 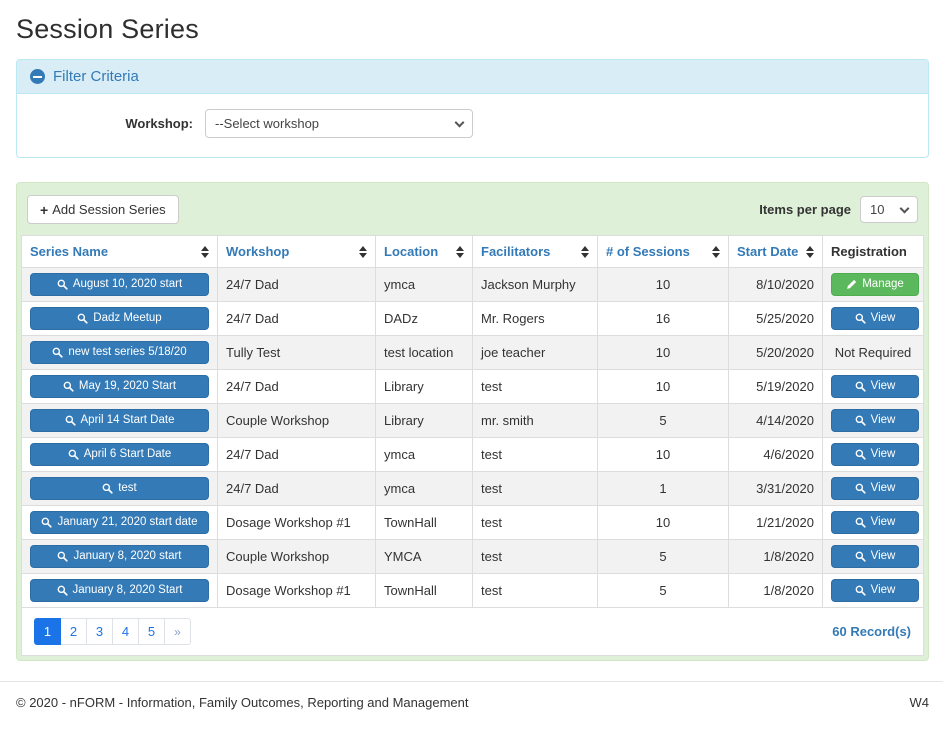 What do you see at coordinates (103, 209) in the screenshot?
I see `add-session-series-button: + Add Session Series` at bounding box center [103, 209].